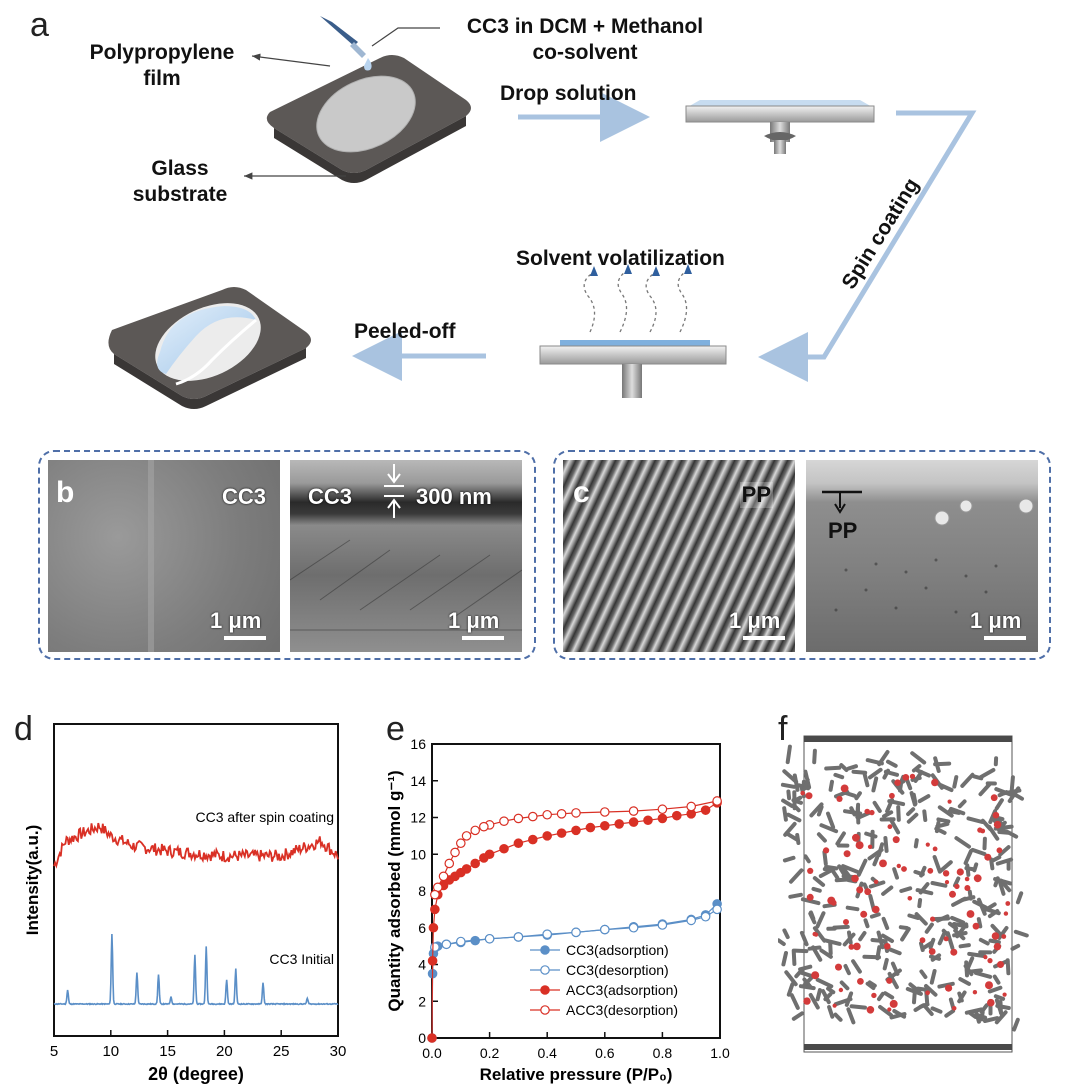 The image size is (1080, 1088). I want to click on film-leader, so click(291, 60).